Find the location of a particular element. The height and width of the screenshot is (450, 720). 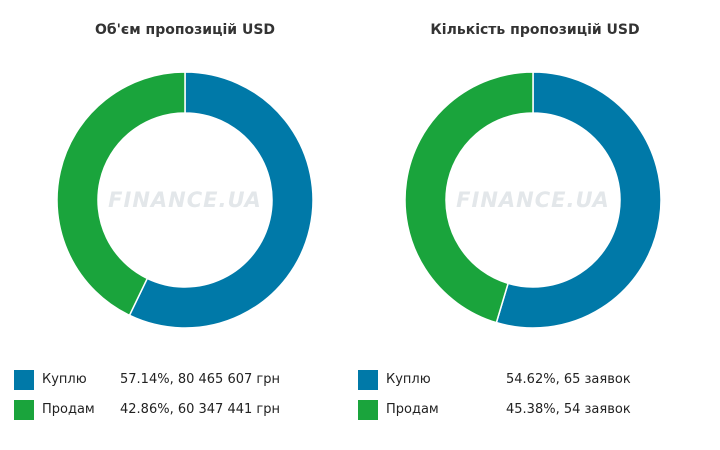

legend-item-sell: Продам 45.38%, 54 заявок is located at coordinates (528, 413).